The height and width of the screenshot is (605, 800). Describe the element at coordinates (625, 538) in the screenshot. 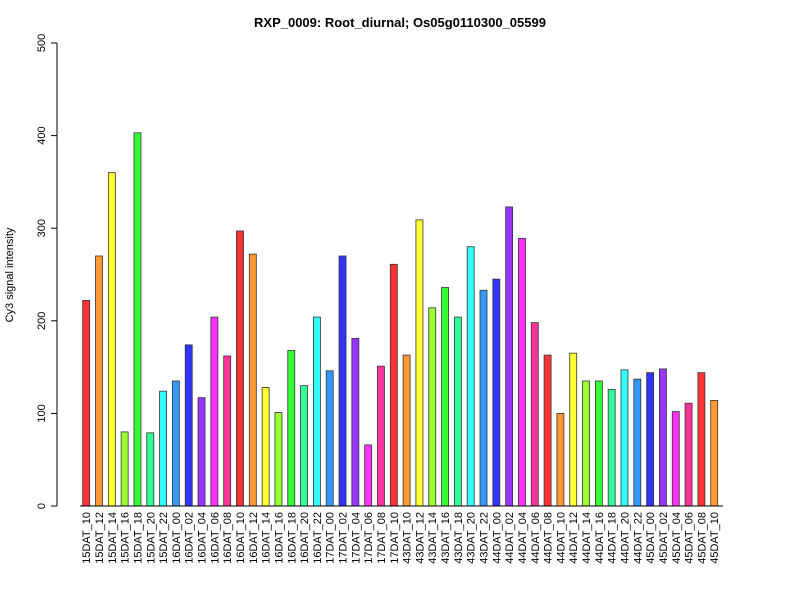

I see `x-tick-label: 44DAT_20` at that location.